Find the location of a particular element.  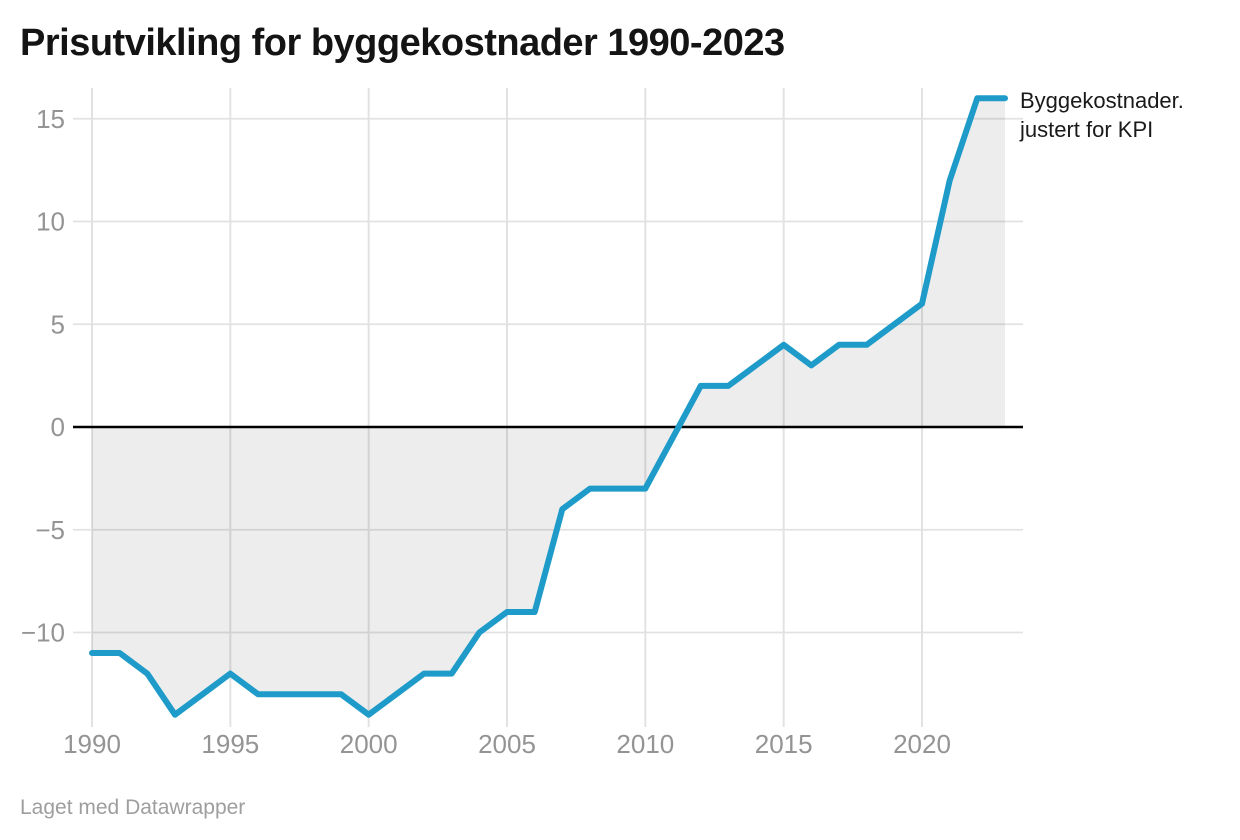

x-axis-tick-label: 2020 is located at coordinates (922, 744).